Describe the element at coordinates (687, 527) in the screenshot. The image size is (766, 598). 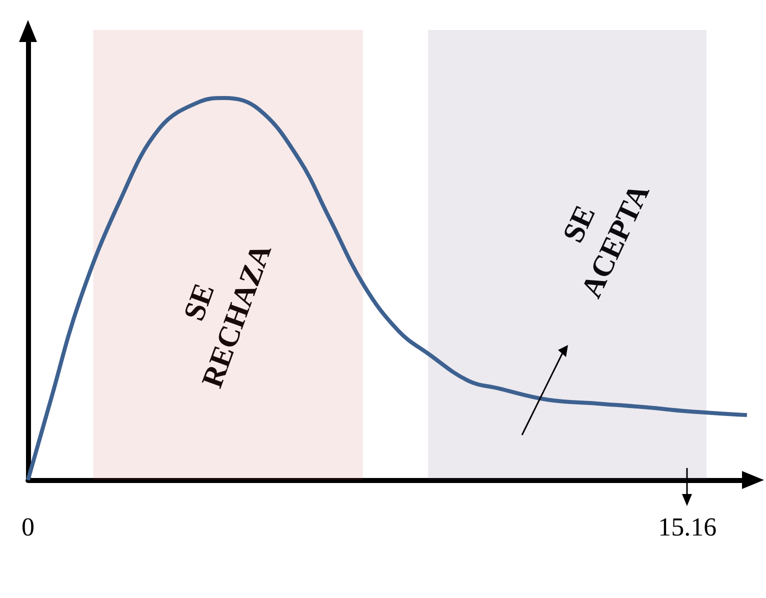
I see `x-tick-label: 15.16` at that location.